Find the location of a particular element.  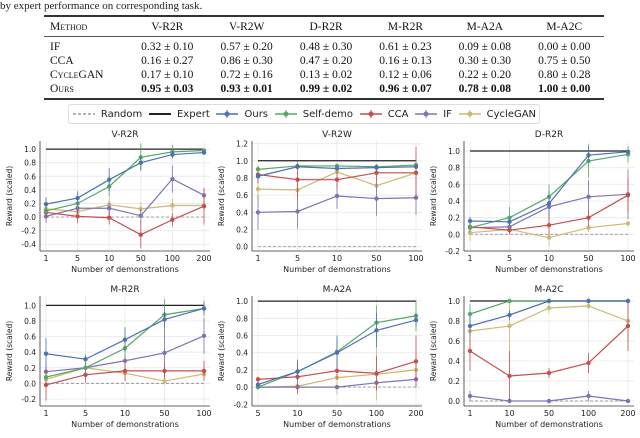

x-tick-label: 50 is located at coordinates (549, 413).